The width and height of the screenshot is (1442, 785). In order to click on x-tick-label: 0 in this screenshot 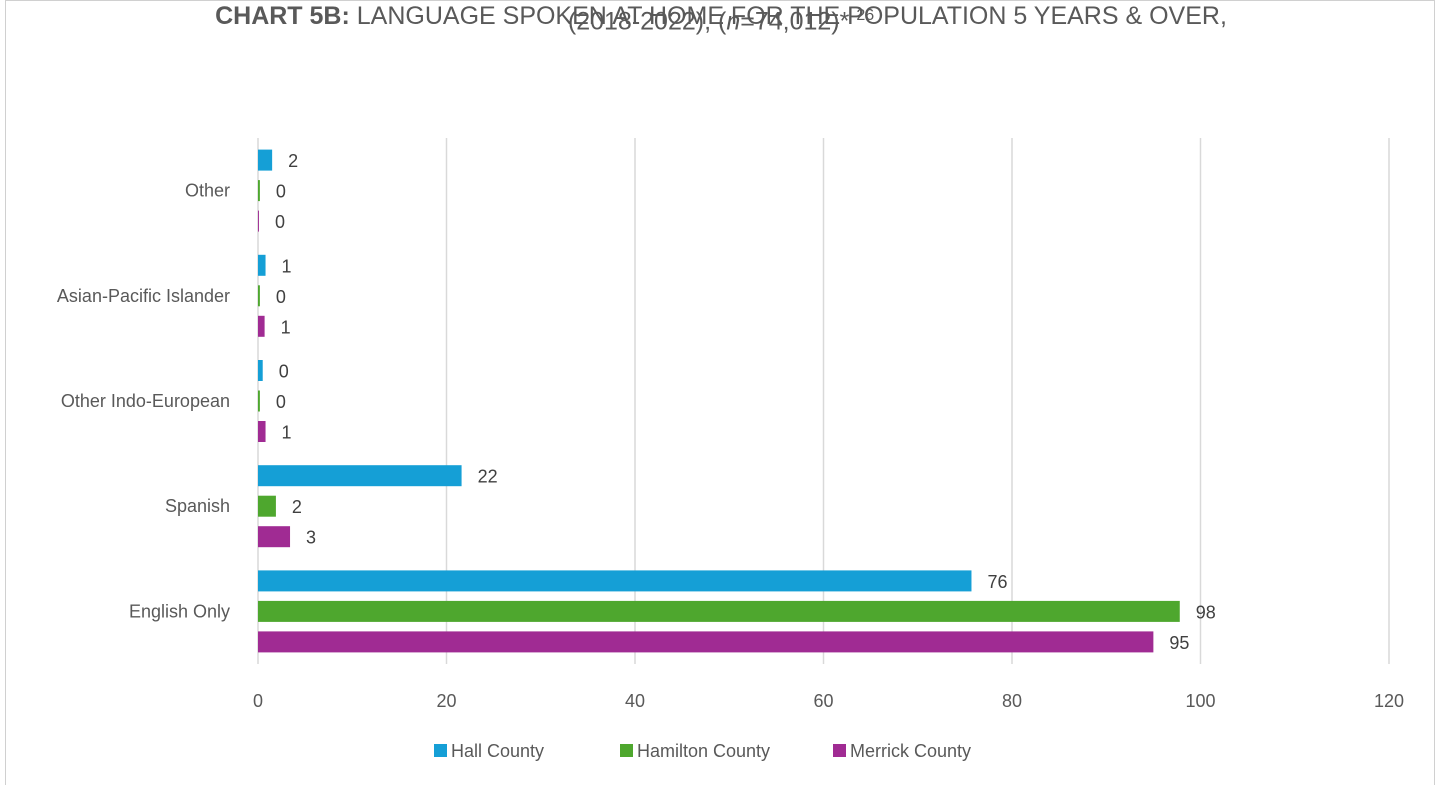, I will do `click(258, 701)`.